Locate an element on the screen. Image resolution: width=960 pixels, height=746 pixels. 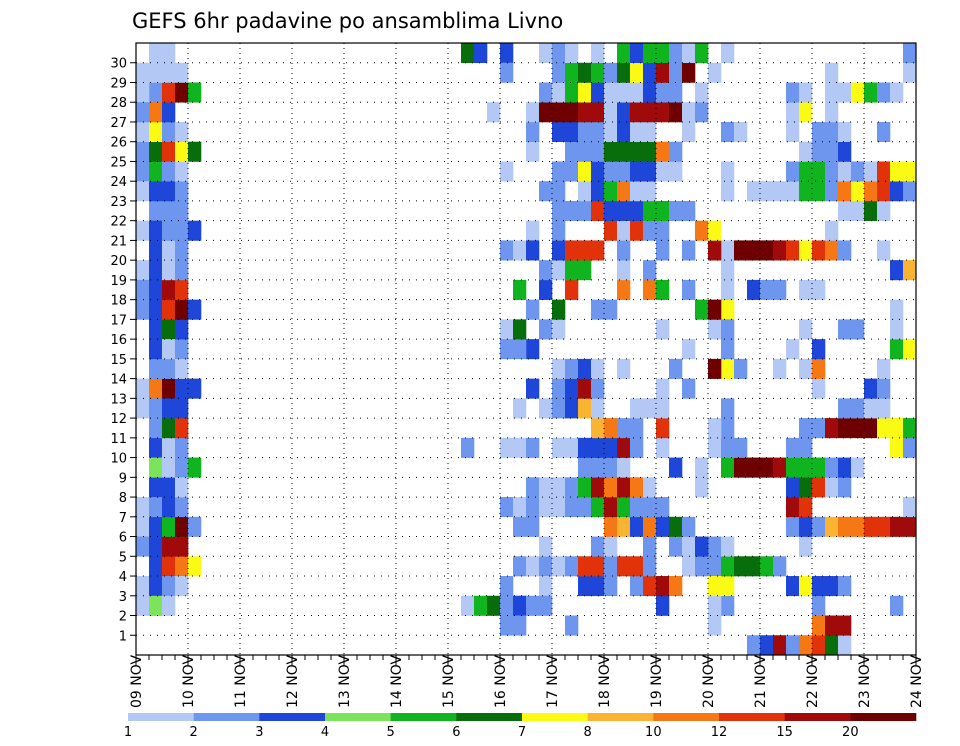
x-tick-label: 17 NOV is located at coordinates (553, 681).